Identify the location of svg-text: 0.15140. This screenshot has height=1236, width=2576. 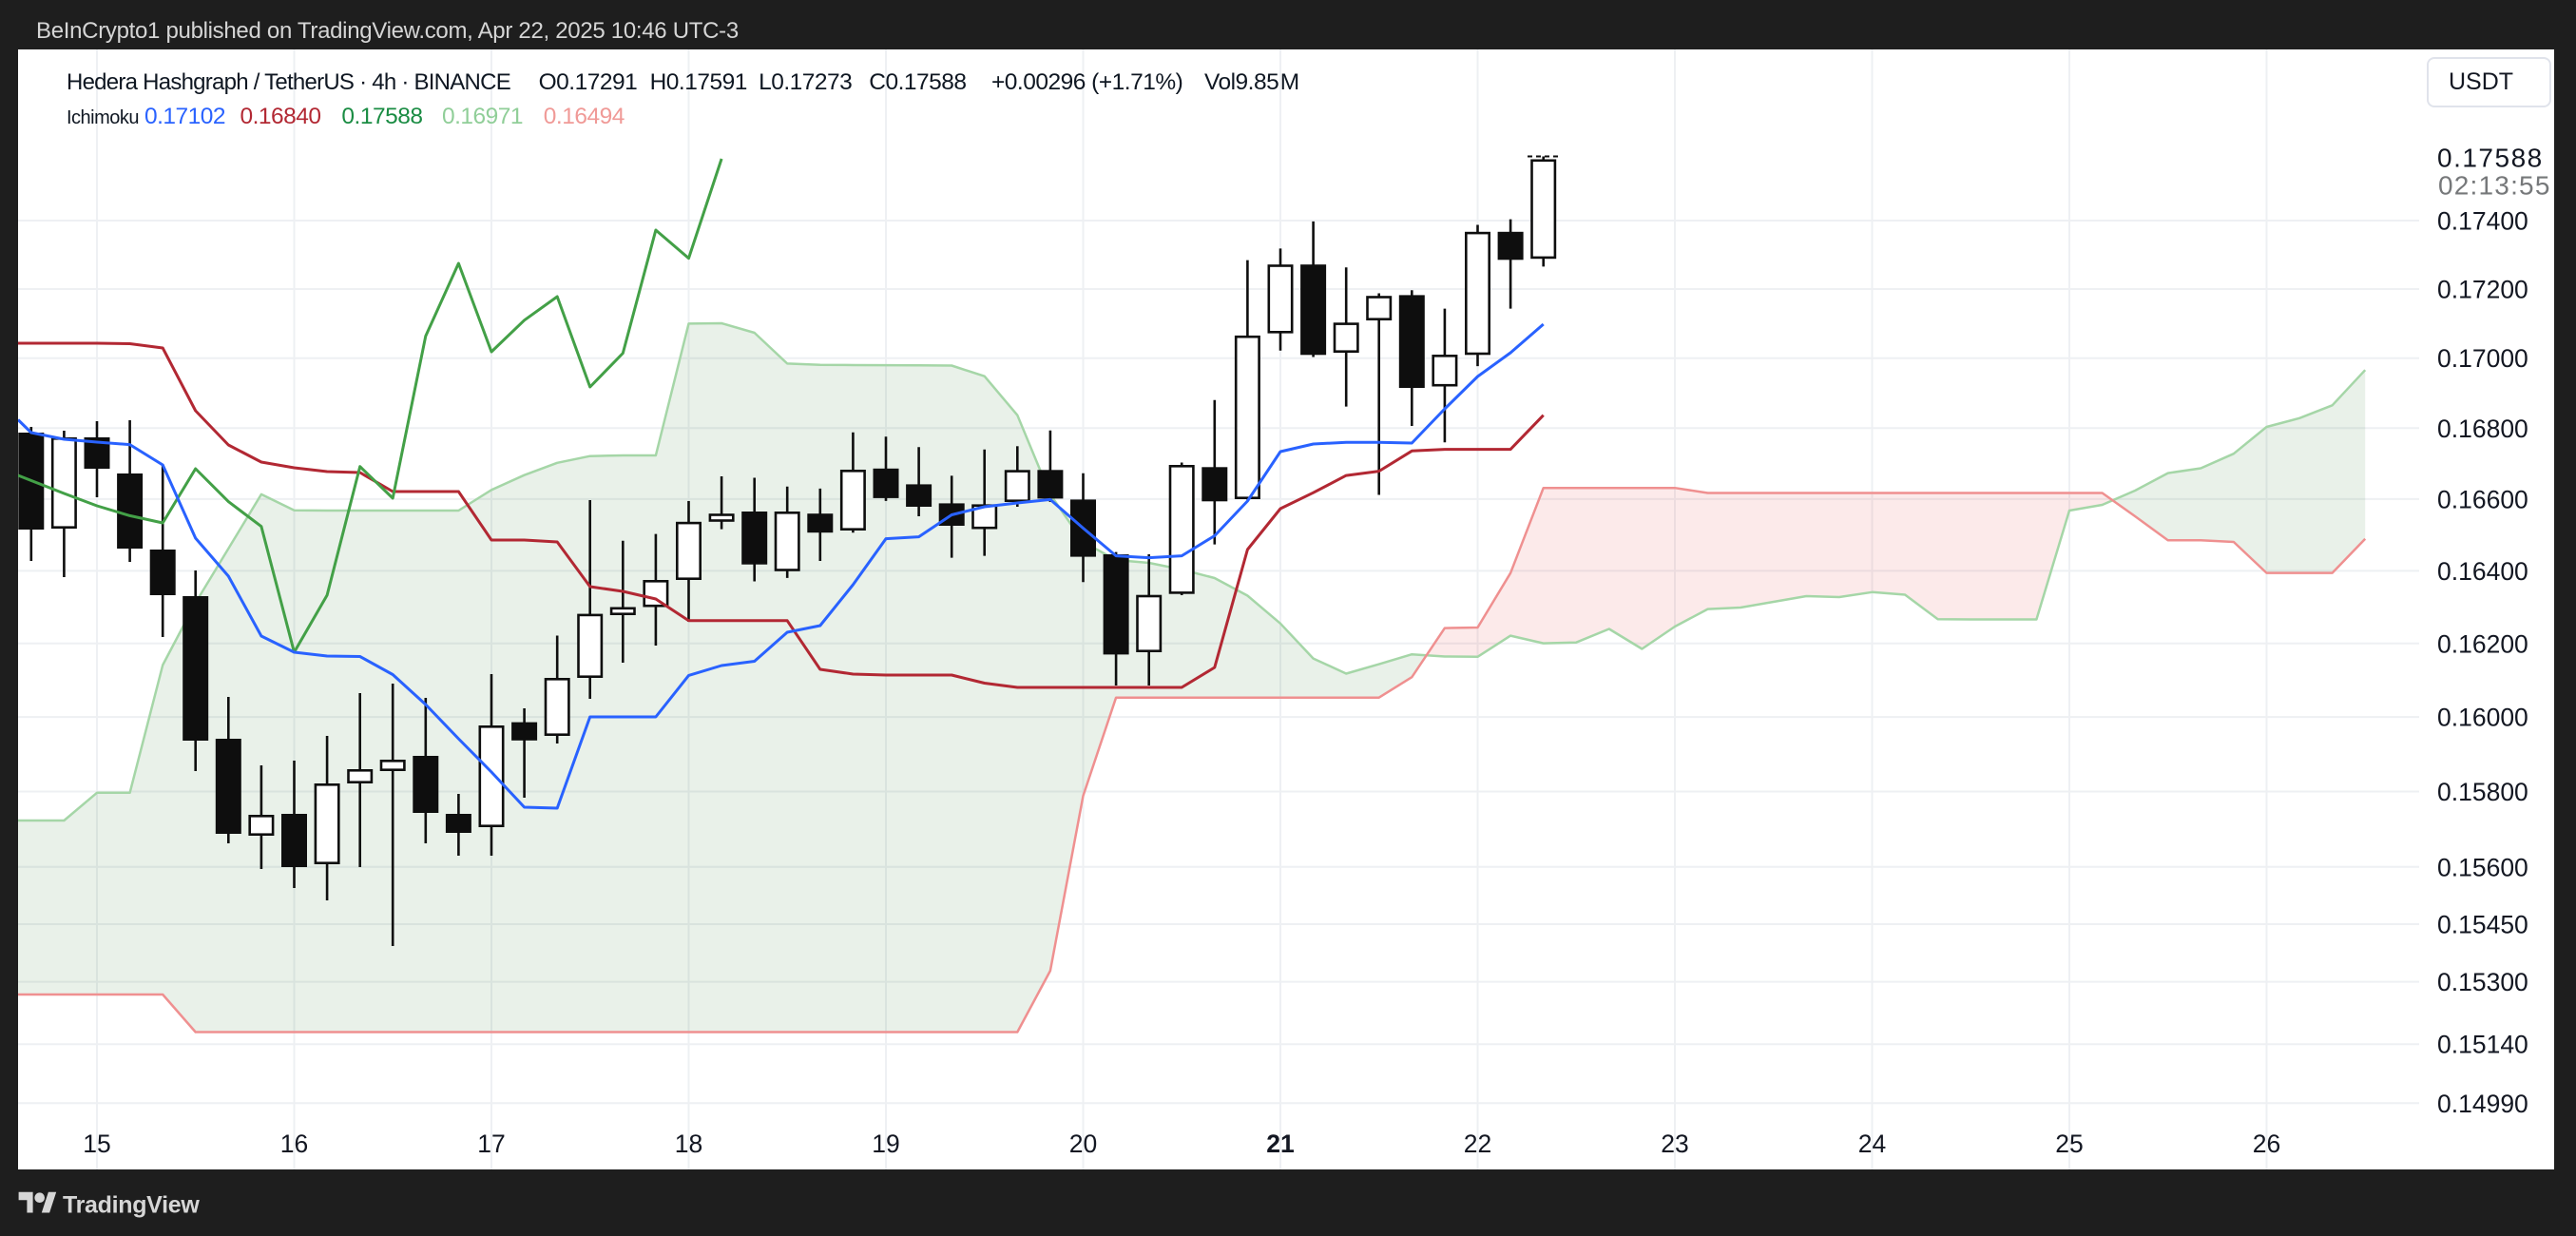
(2482, 1045).